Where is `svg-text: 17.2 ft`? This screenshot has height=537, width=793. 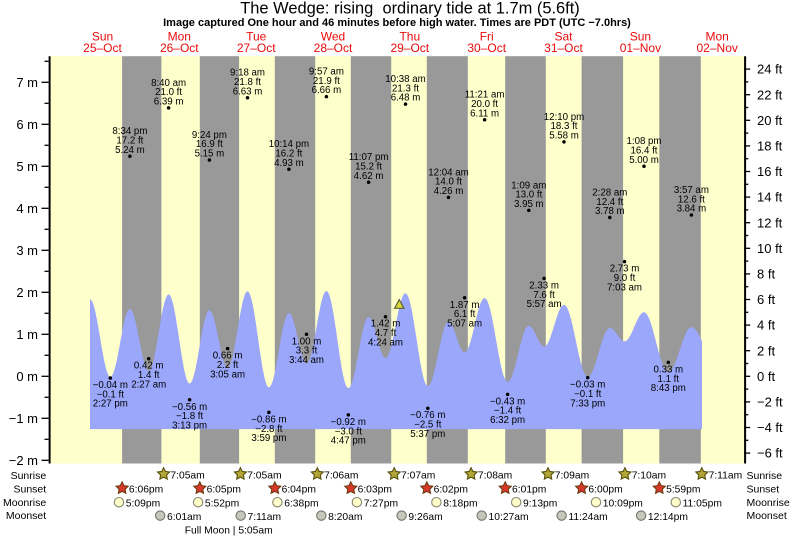 svg-text: 17.2 ft is located at coordinates (129, 141).